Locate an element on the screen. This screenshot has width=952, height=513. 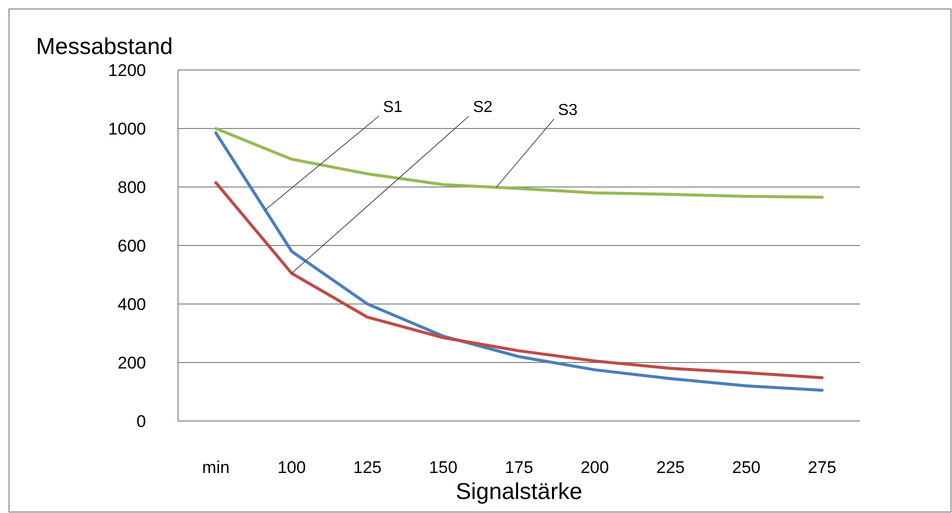
x-tick-label: 150 is located at coordinates (443, 467).